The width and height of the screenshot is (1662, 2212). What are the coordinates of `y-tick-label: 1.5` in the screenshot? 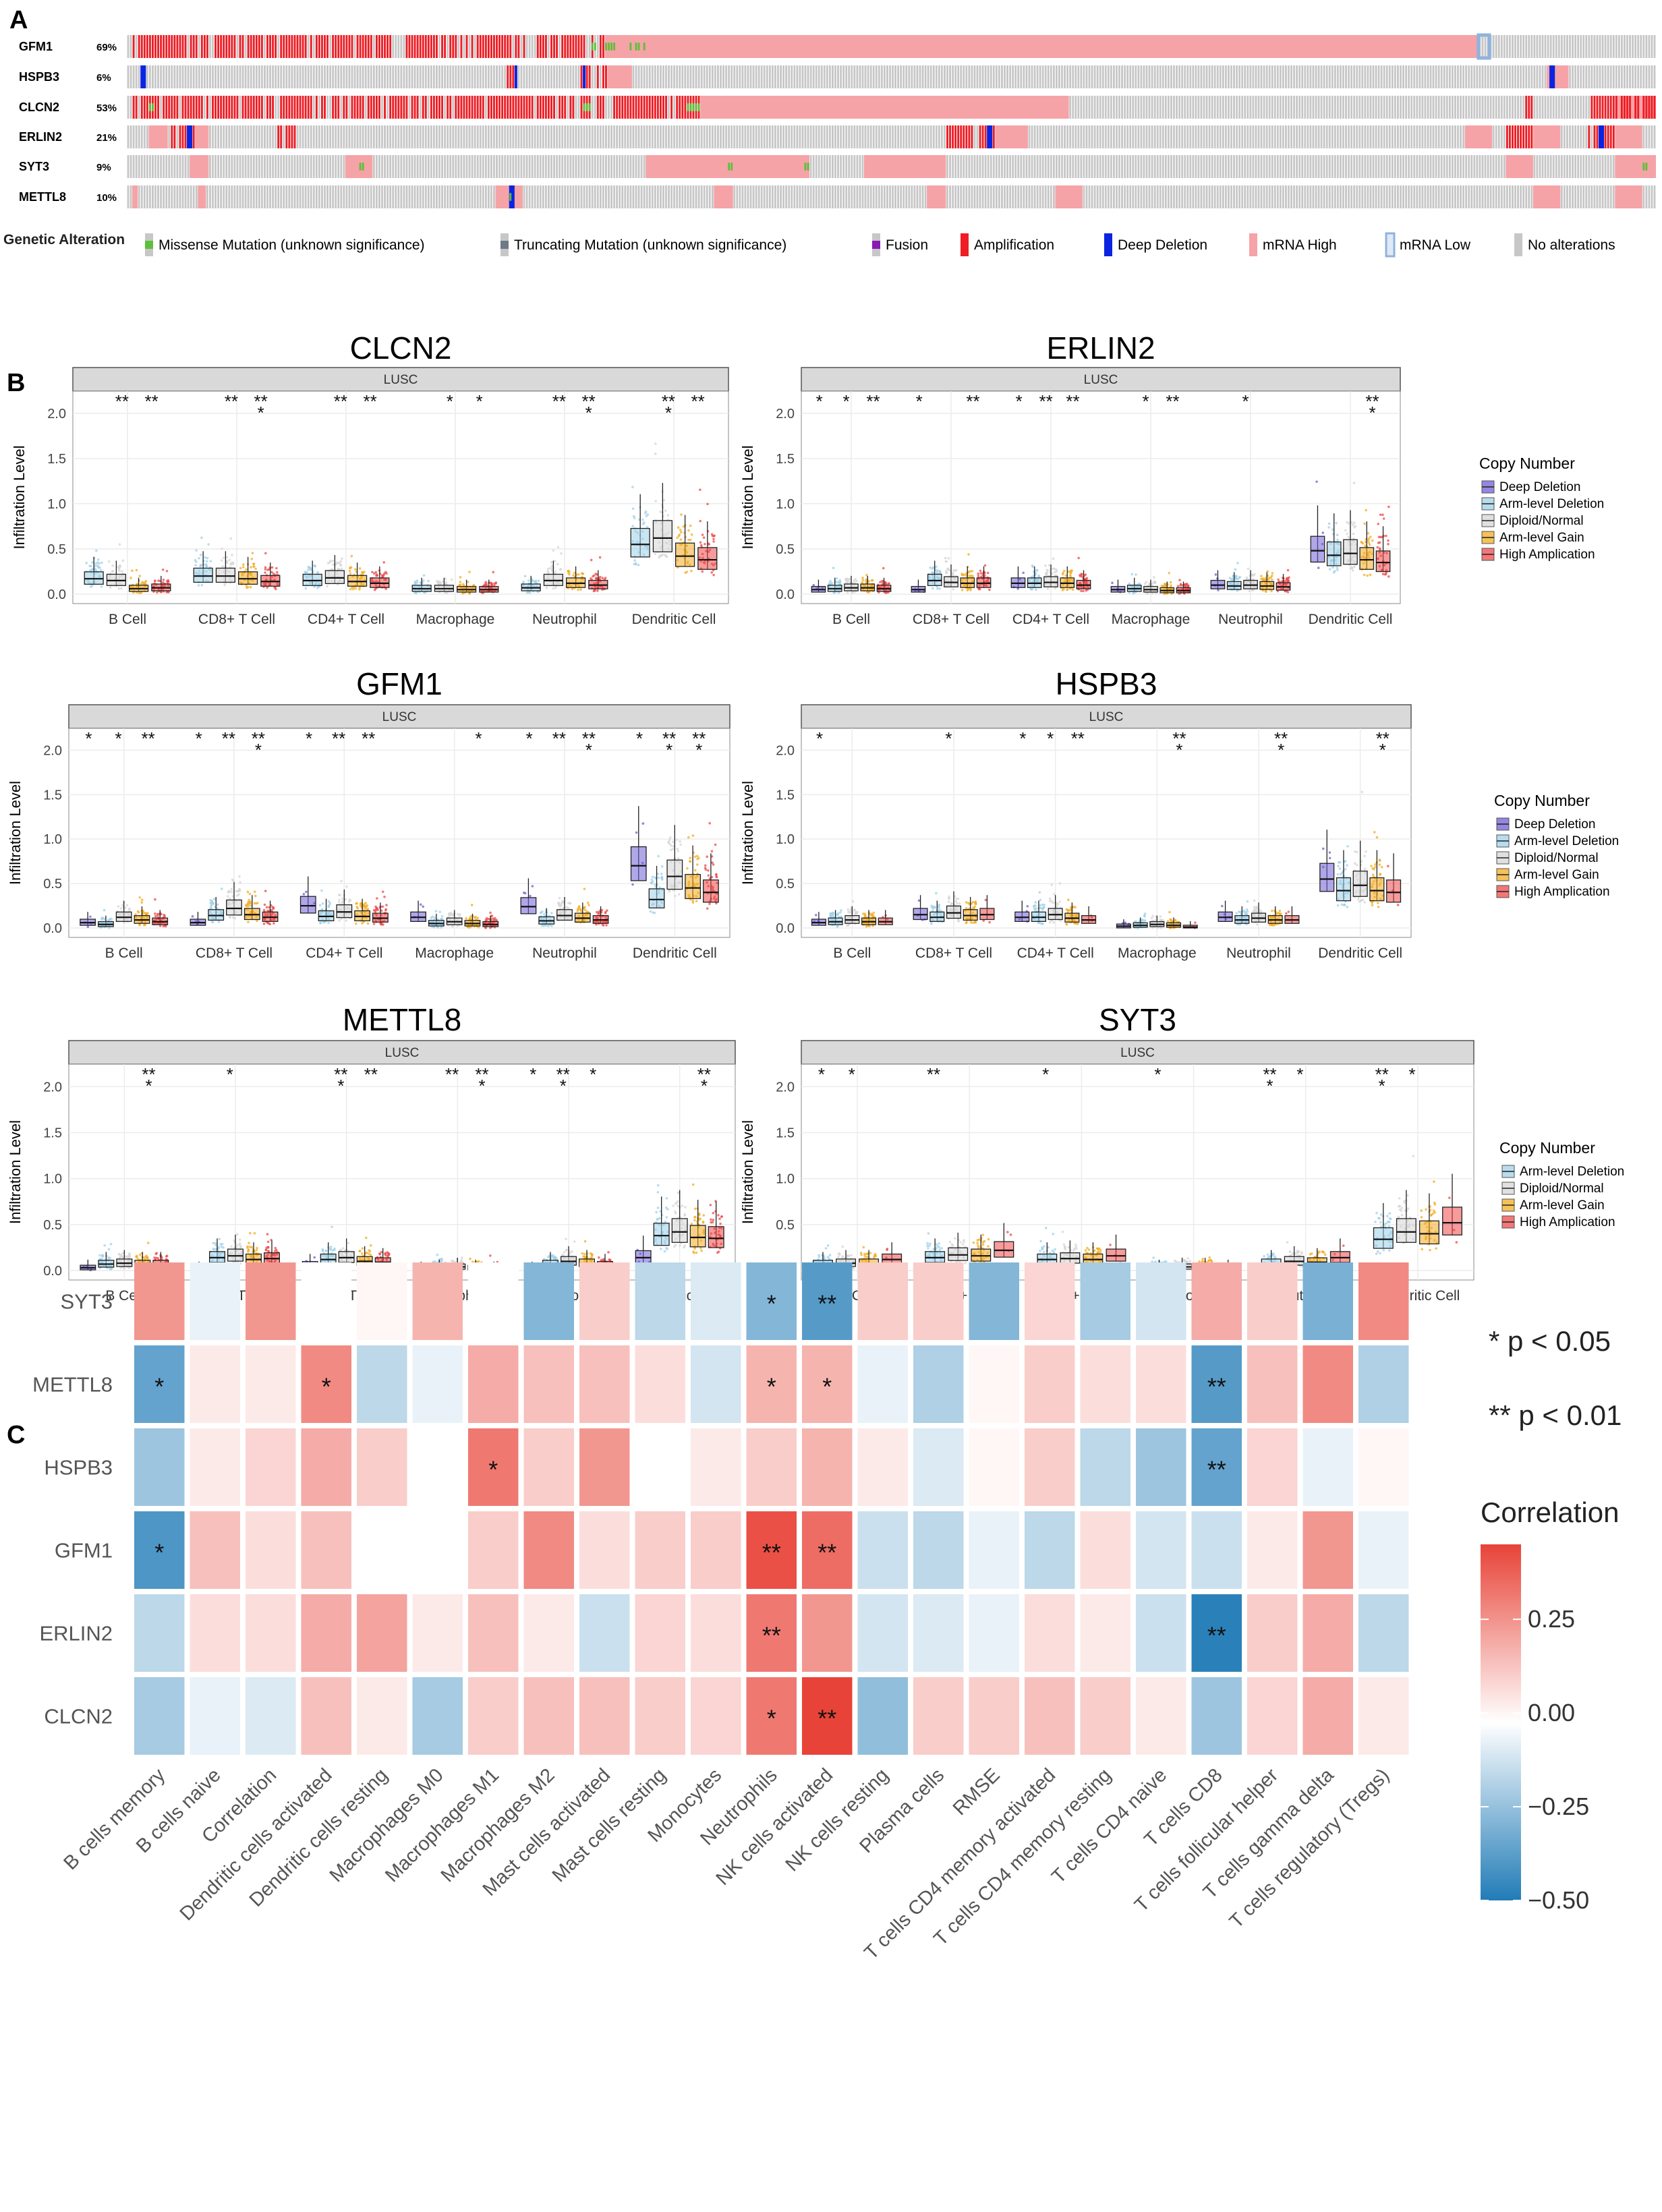 It's located at (785, 459).